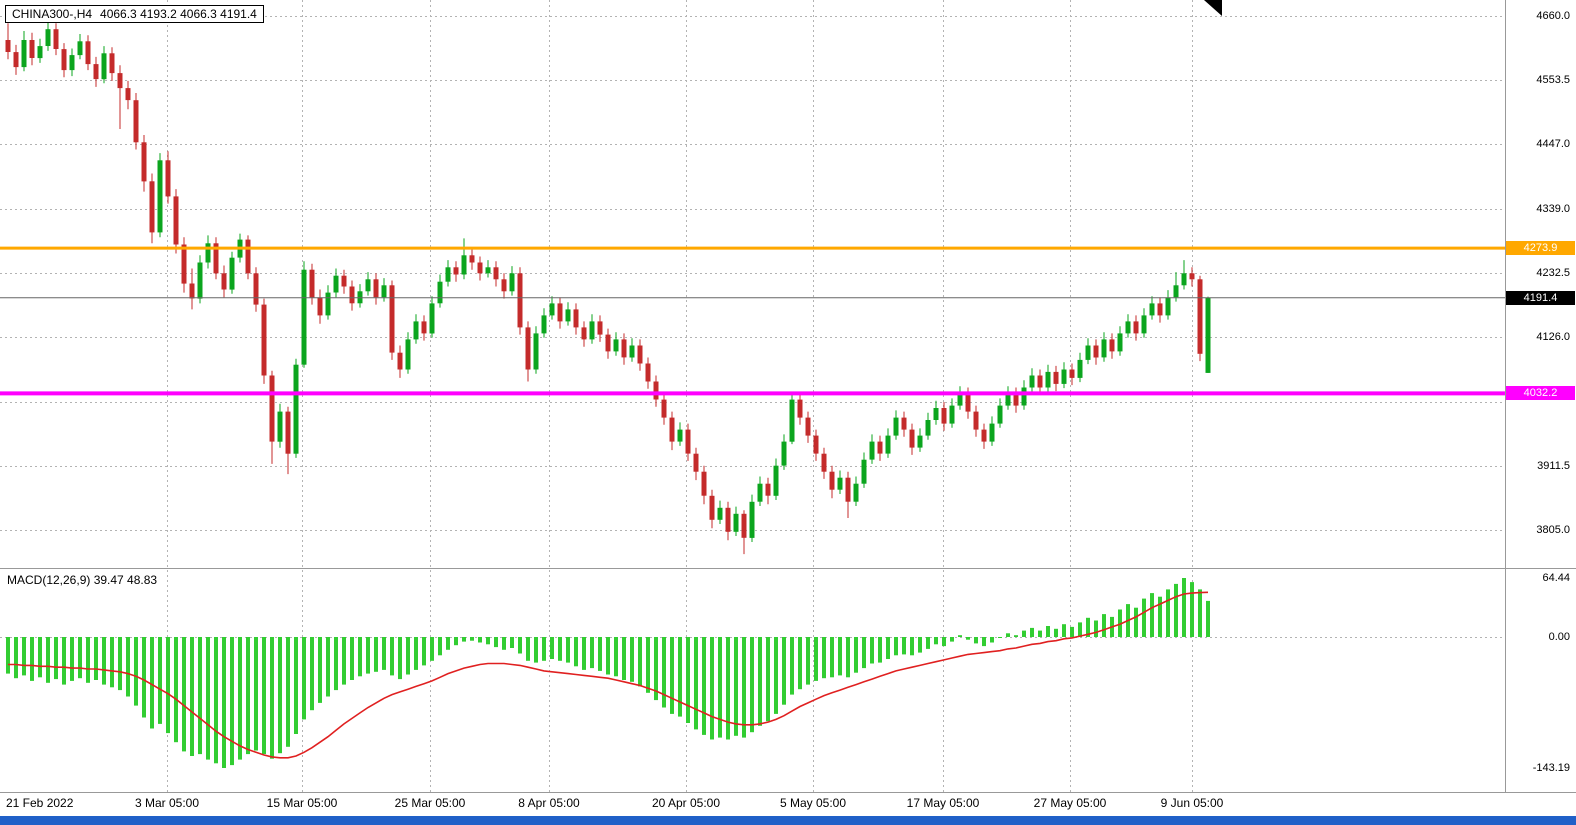 Image resolution: width=1576 pixels, height=825 pixels. What do you see at coordinates (52, 14) in the screenshot?
I see `chart-symbol-period: CHINA300-,H4` at bounding box center [52, 14].